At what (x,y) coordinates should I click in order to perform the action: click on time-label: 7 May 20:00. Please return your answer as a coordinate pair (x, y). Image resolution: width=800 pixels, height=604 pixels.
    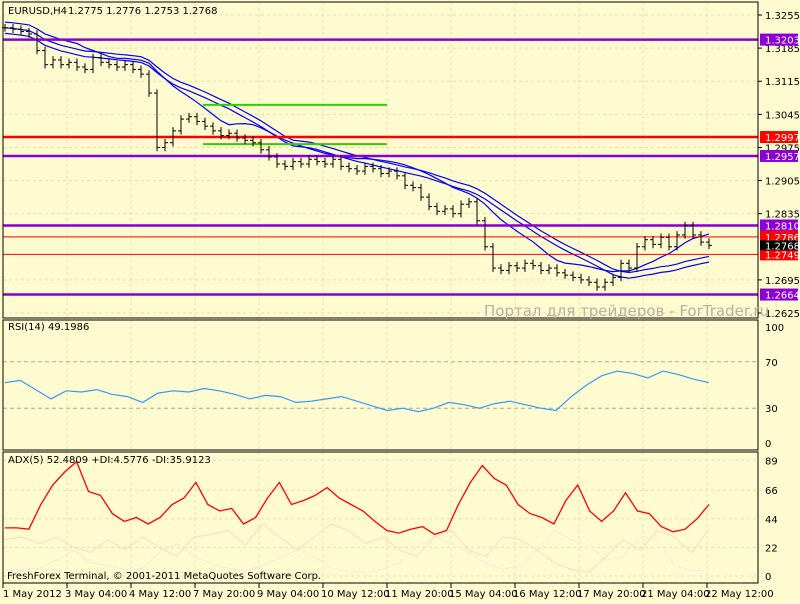
    Looking at the image, I should click on (224, 594).